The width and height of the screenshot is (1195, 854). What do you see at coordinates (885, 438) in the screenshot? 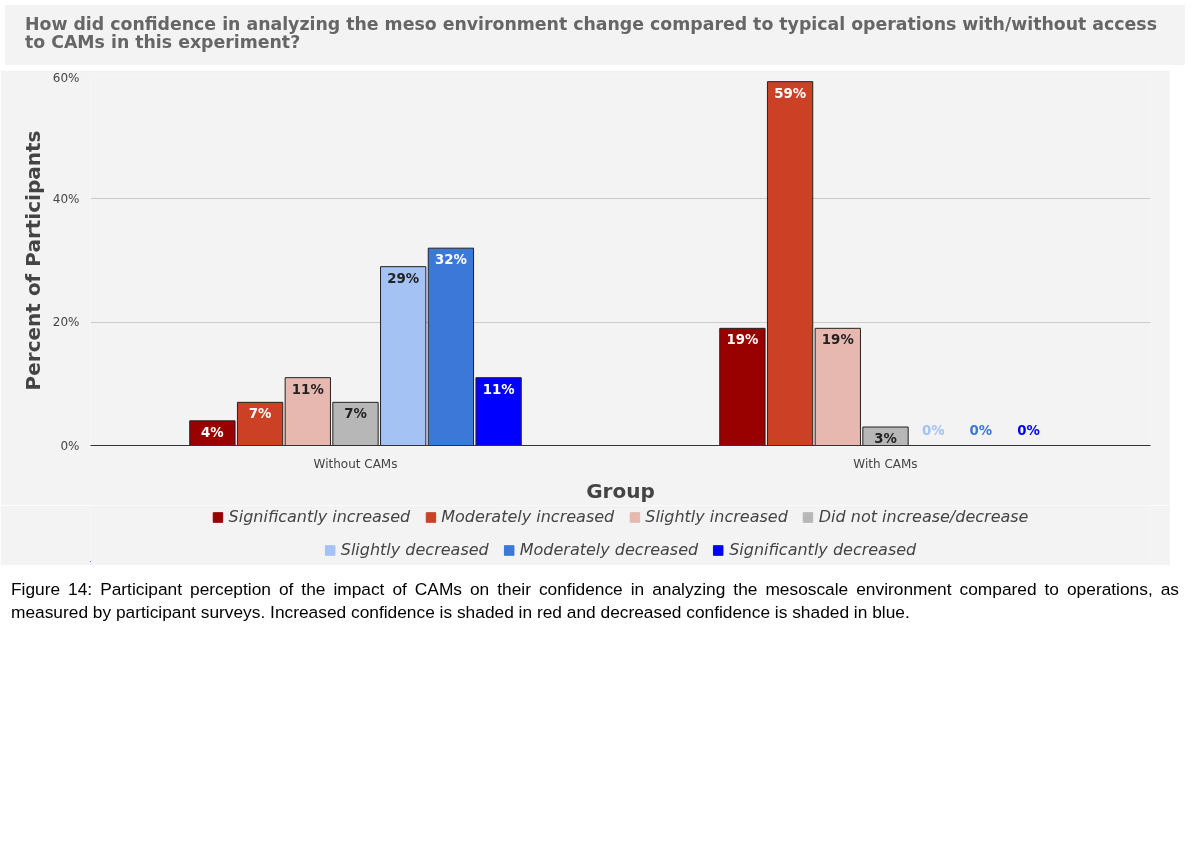
I see `data-label: 3%` at bounding box center [885, 438].